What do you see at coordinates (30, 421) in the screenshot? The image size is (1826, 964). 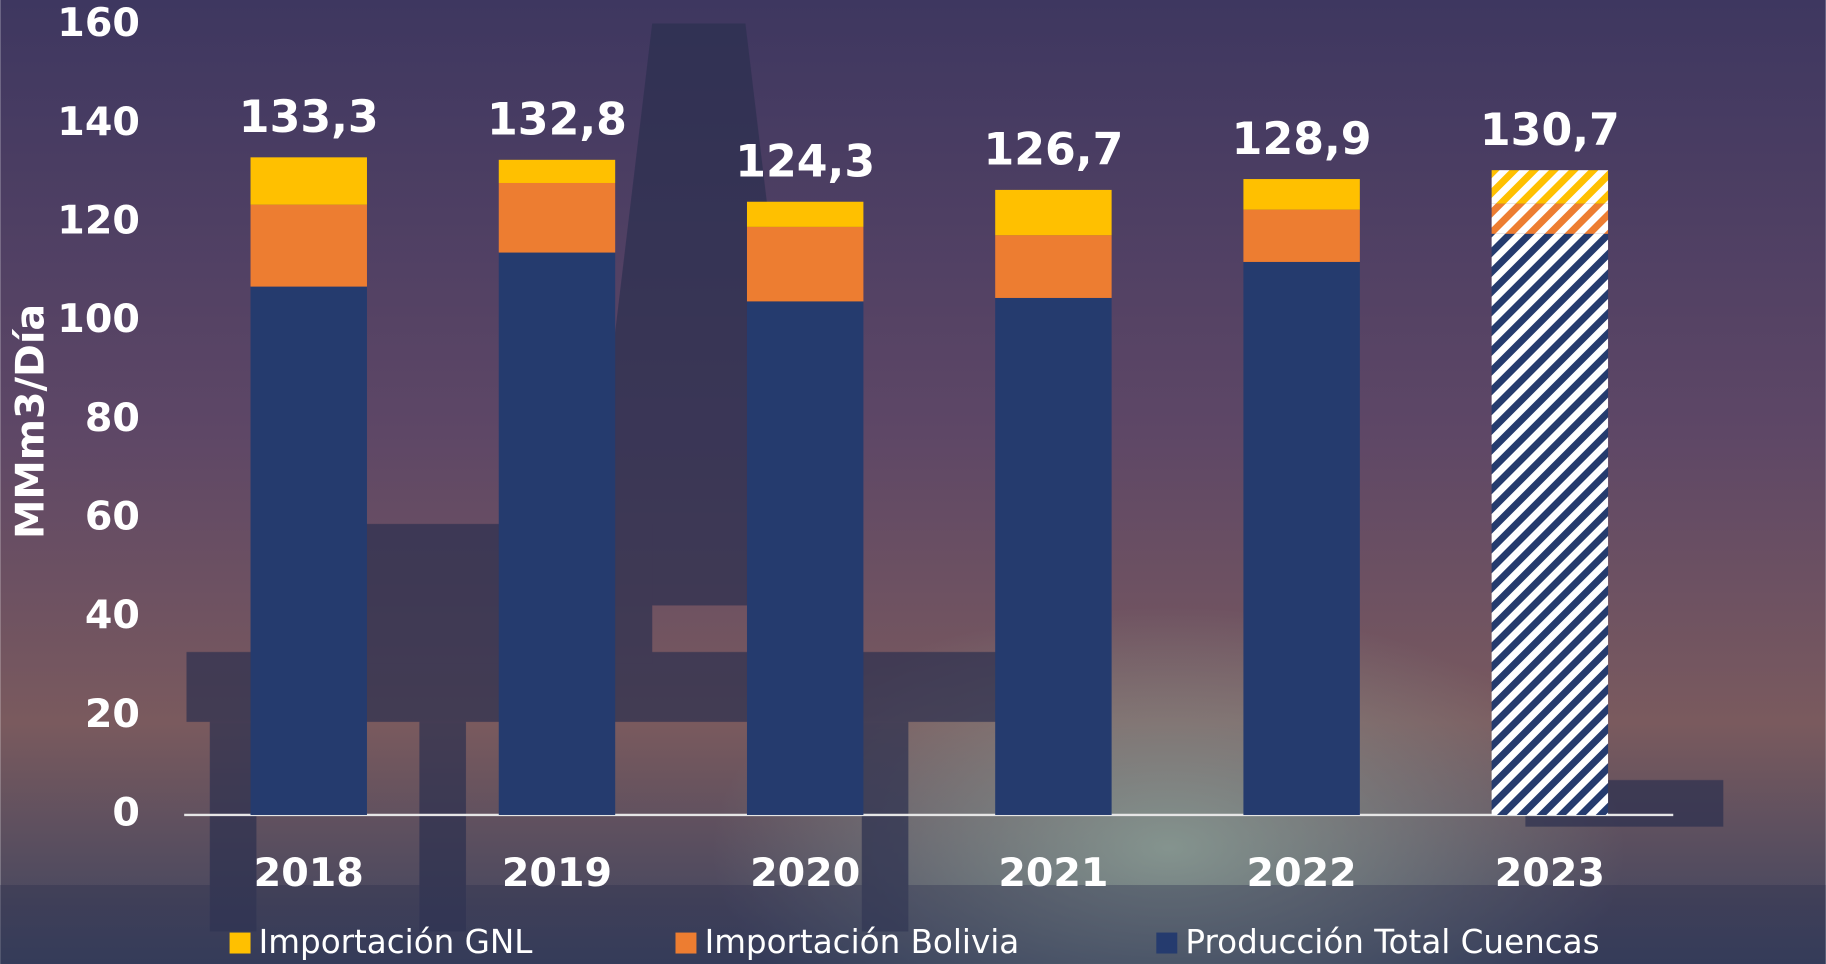 I see `y-axis-label: MMm3/Día` at bounding box center [30, 421].